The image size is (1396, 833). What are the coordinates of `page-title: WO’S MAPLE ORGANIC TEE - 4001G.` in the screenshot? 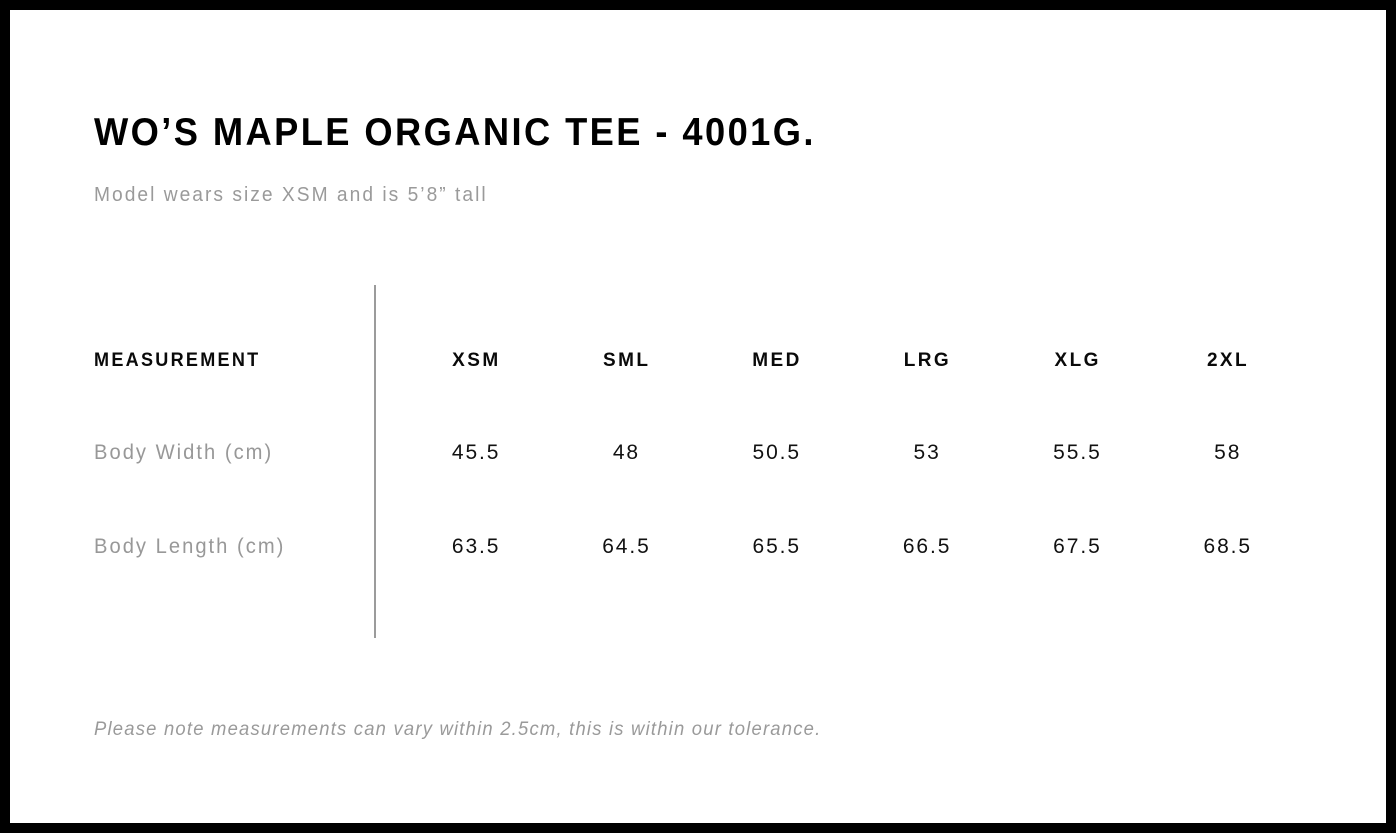 It's located at (455, 132).